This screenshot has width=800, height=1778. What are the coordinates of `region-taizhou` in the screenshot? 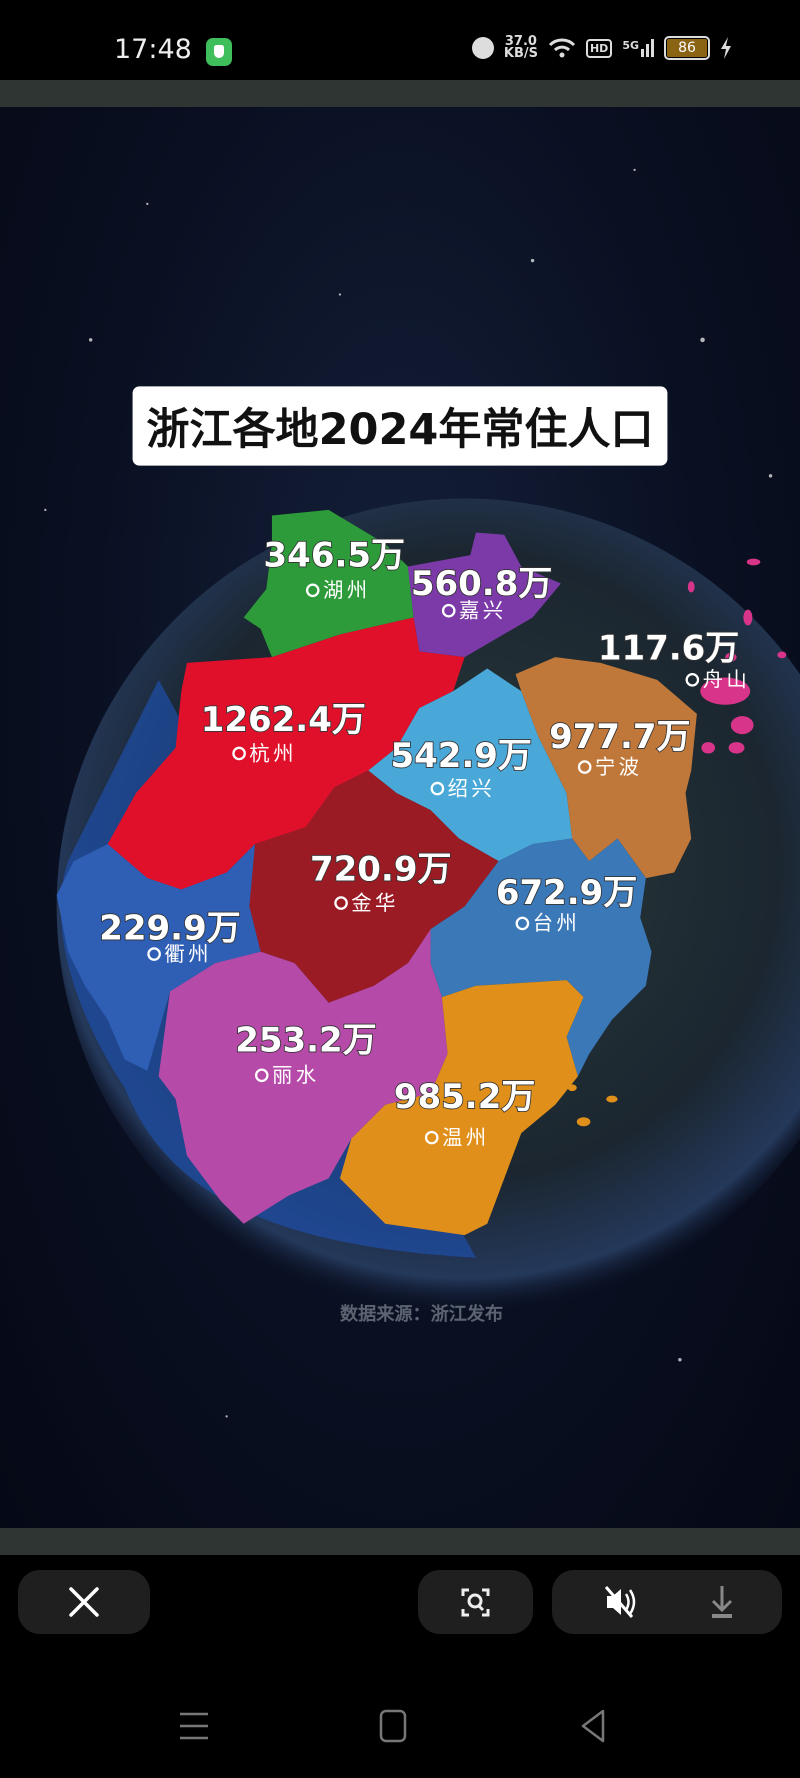 It's located at (541, 957).